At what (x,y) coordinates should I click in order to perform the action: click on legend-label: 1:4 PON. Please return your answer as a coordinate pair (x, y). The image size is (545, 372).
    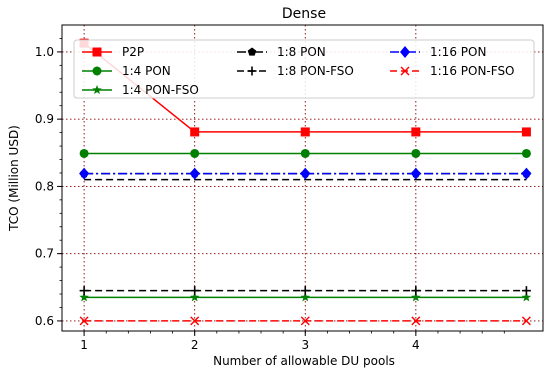
    Looking at the image, I should click on (146, 71).